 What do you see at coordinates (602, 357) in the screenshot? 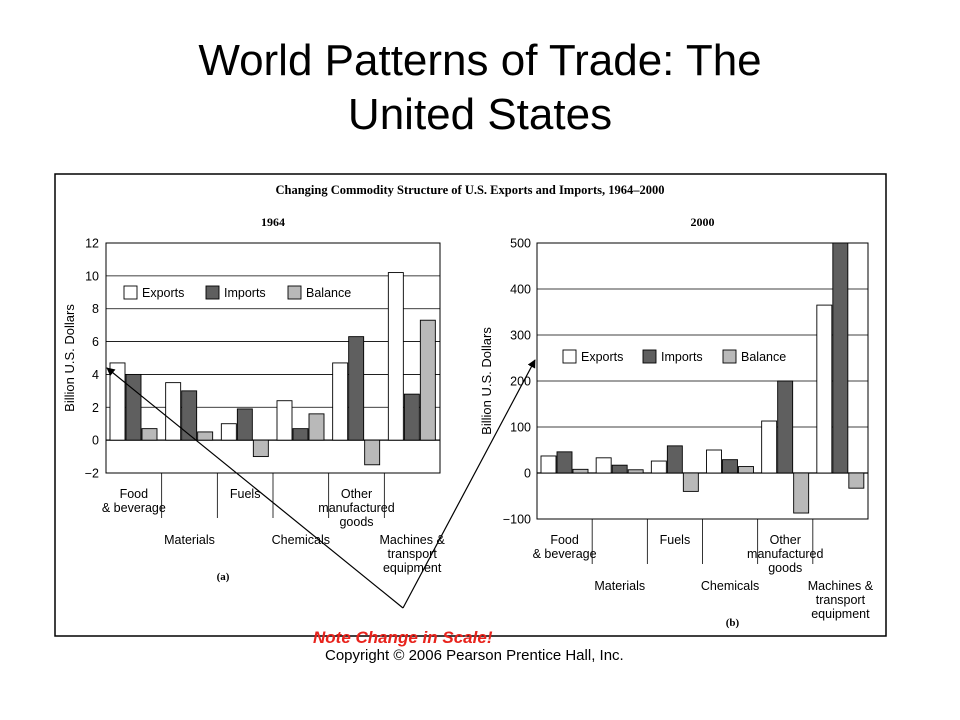
I see `legend-label-exports: Exports` at bounding box center [602, 357].